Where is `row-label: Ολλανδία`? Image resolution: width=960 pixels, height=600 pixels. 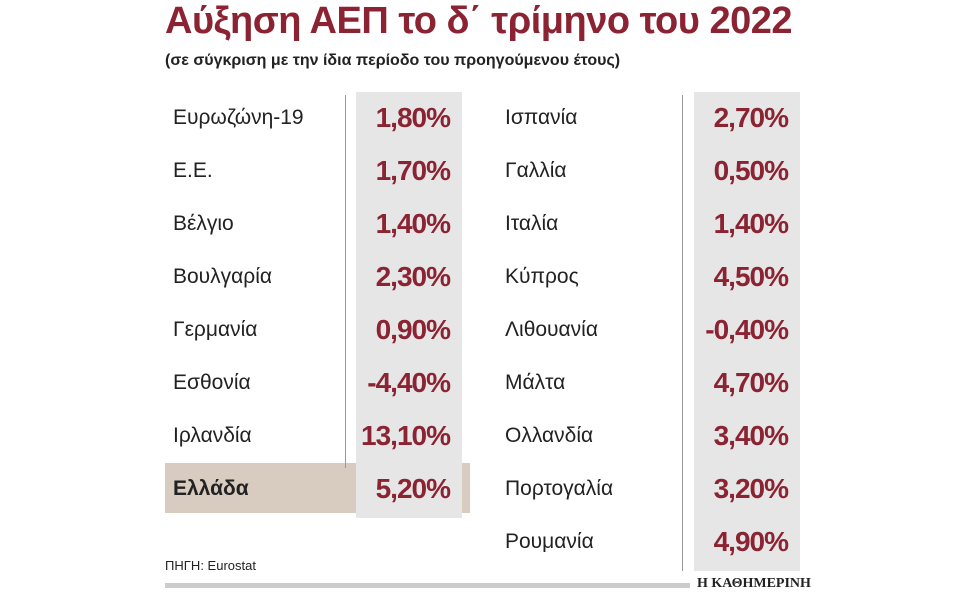 row-label: Ολλανδία is located at coordinates (549, 435).